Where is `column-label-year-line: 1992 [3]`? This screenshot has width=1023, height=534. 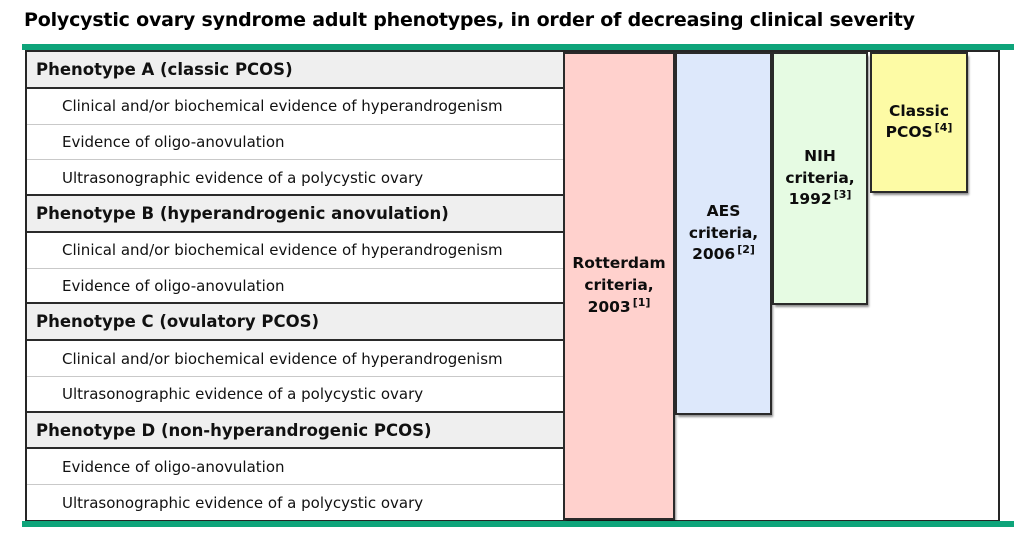
column-label-year-line: 1992 [3] is located at coordinates (820, 200).